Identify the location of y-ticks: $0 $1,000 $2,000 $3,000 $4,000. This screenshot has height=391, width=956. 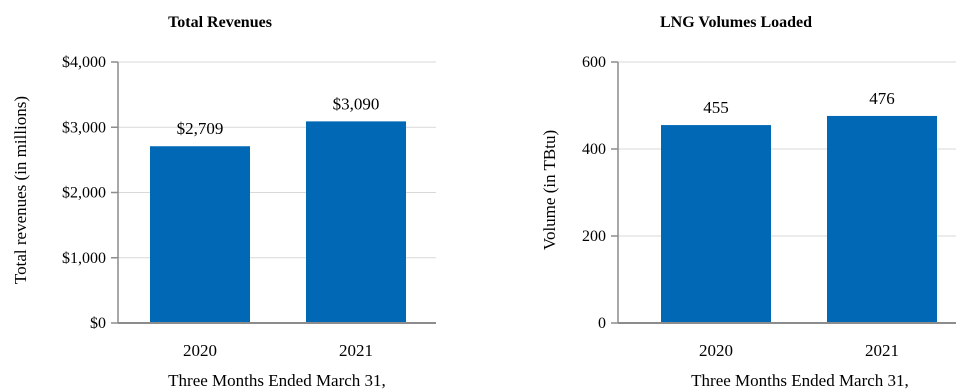
(90, 193).